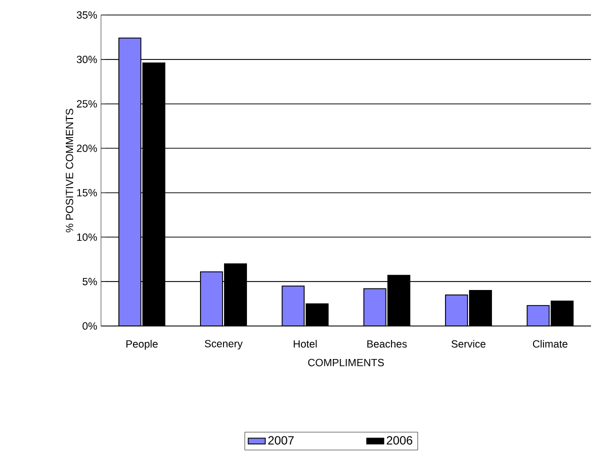  What do you see at coordinates (305, 344) in the screenshot?
I see `x-tick-label: Hotel` at bounding box center [305, 344].